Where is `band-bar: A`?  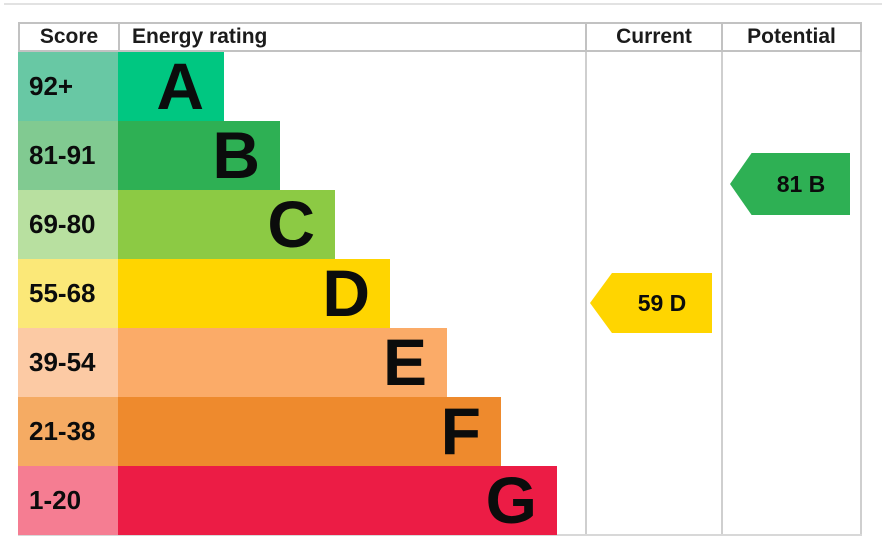 band-bar: A is located at coordinates (171, 86).